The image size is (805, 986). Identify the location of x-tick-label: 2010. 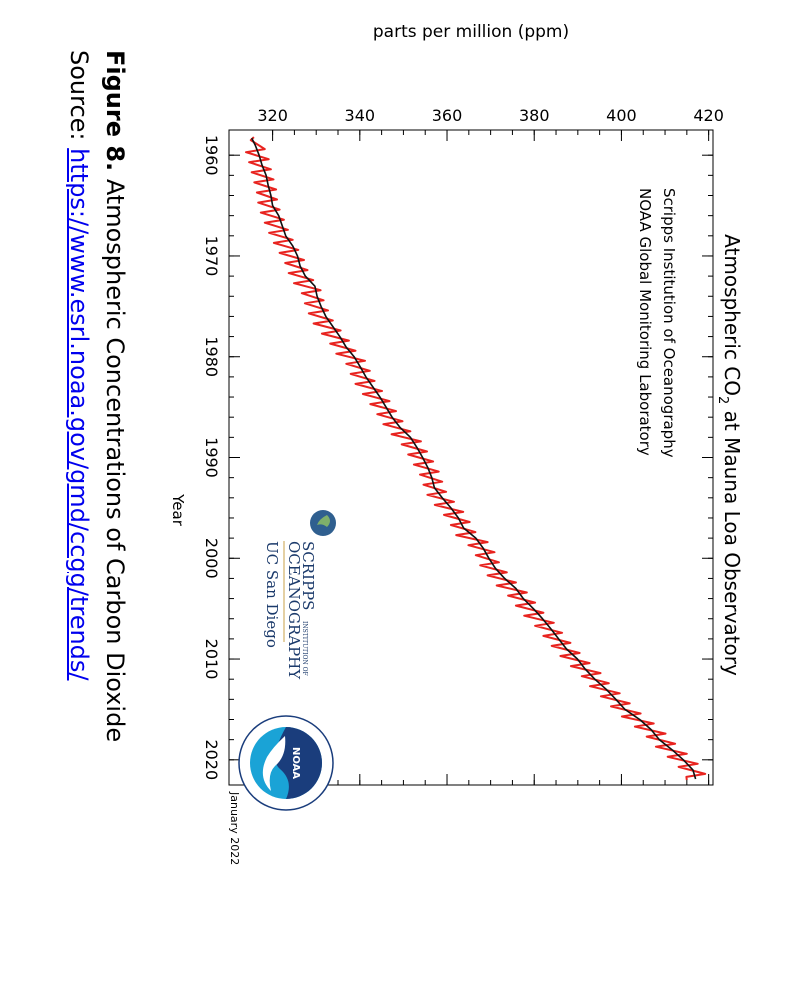
(211, 659).